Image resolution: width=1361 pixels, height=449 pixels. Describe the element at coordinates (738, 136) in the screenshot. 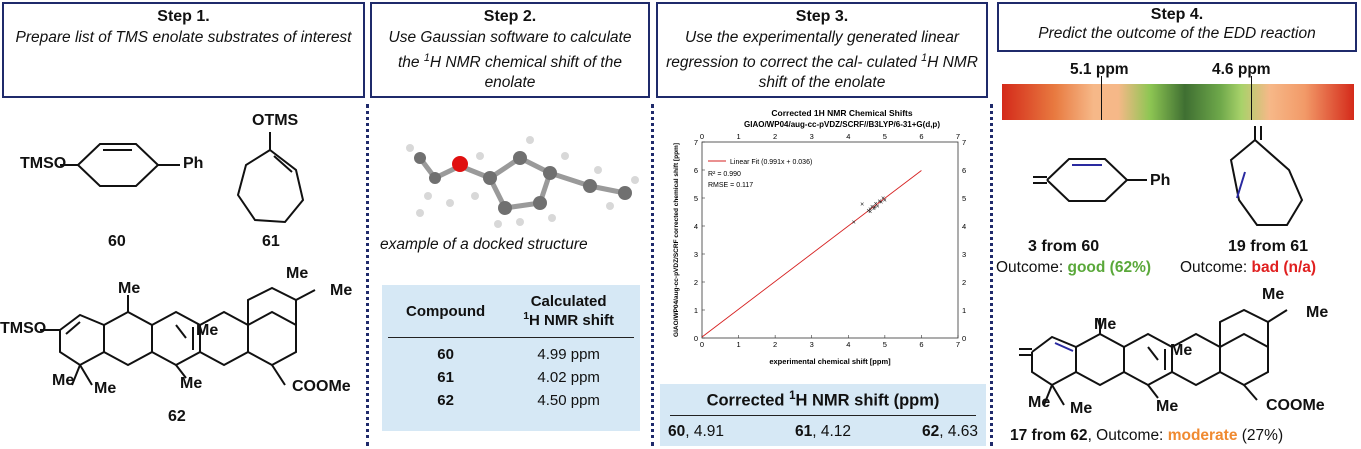

I see `x-tick-top: 1` at that location.